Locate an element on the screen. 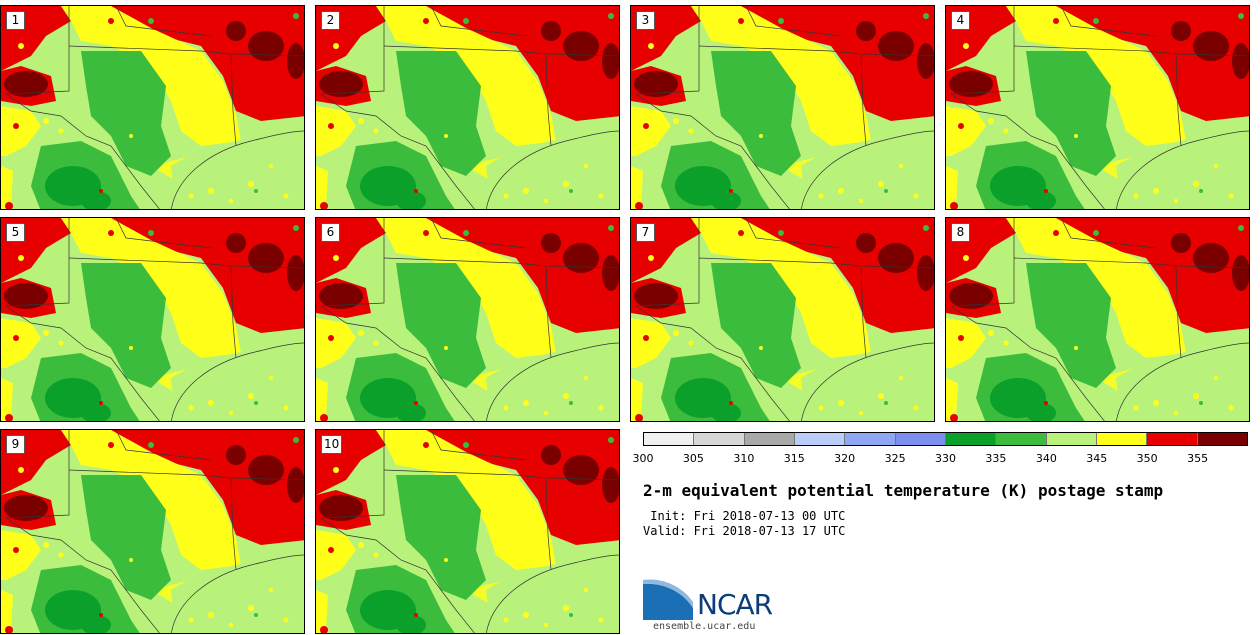 Image resolution: width=1260 pixels, height=635 pixels. stamp-panel-7: 7 is located at coordinates (782, 319).